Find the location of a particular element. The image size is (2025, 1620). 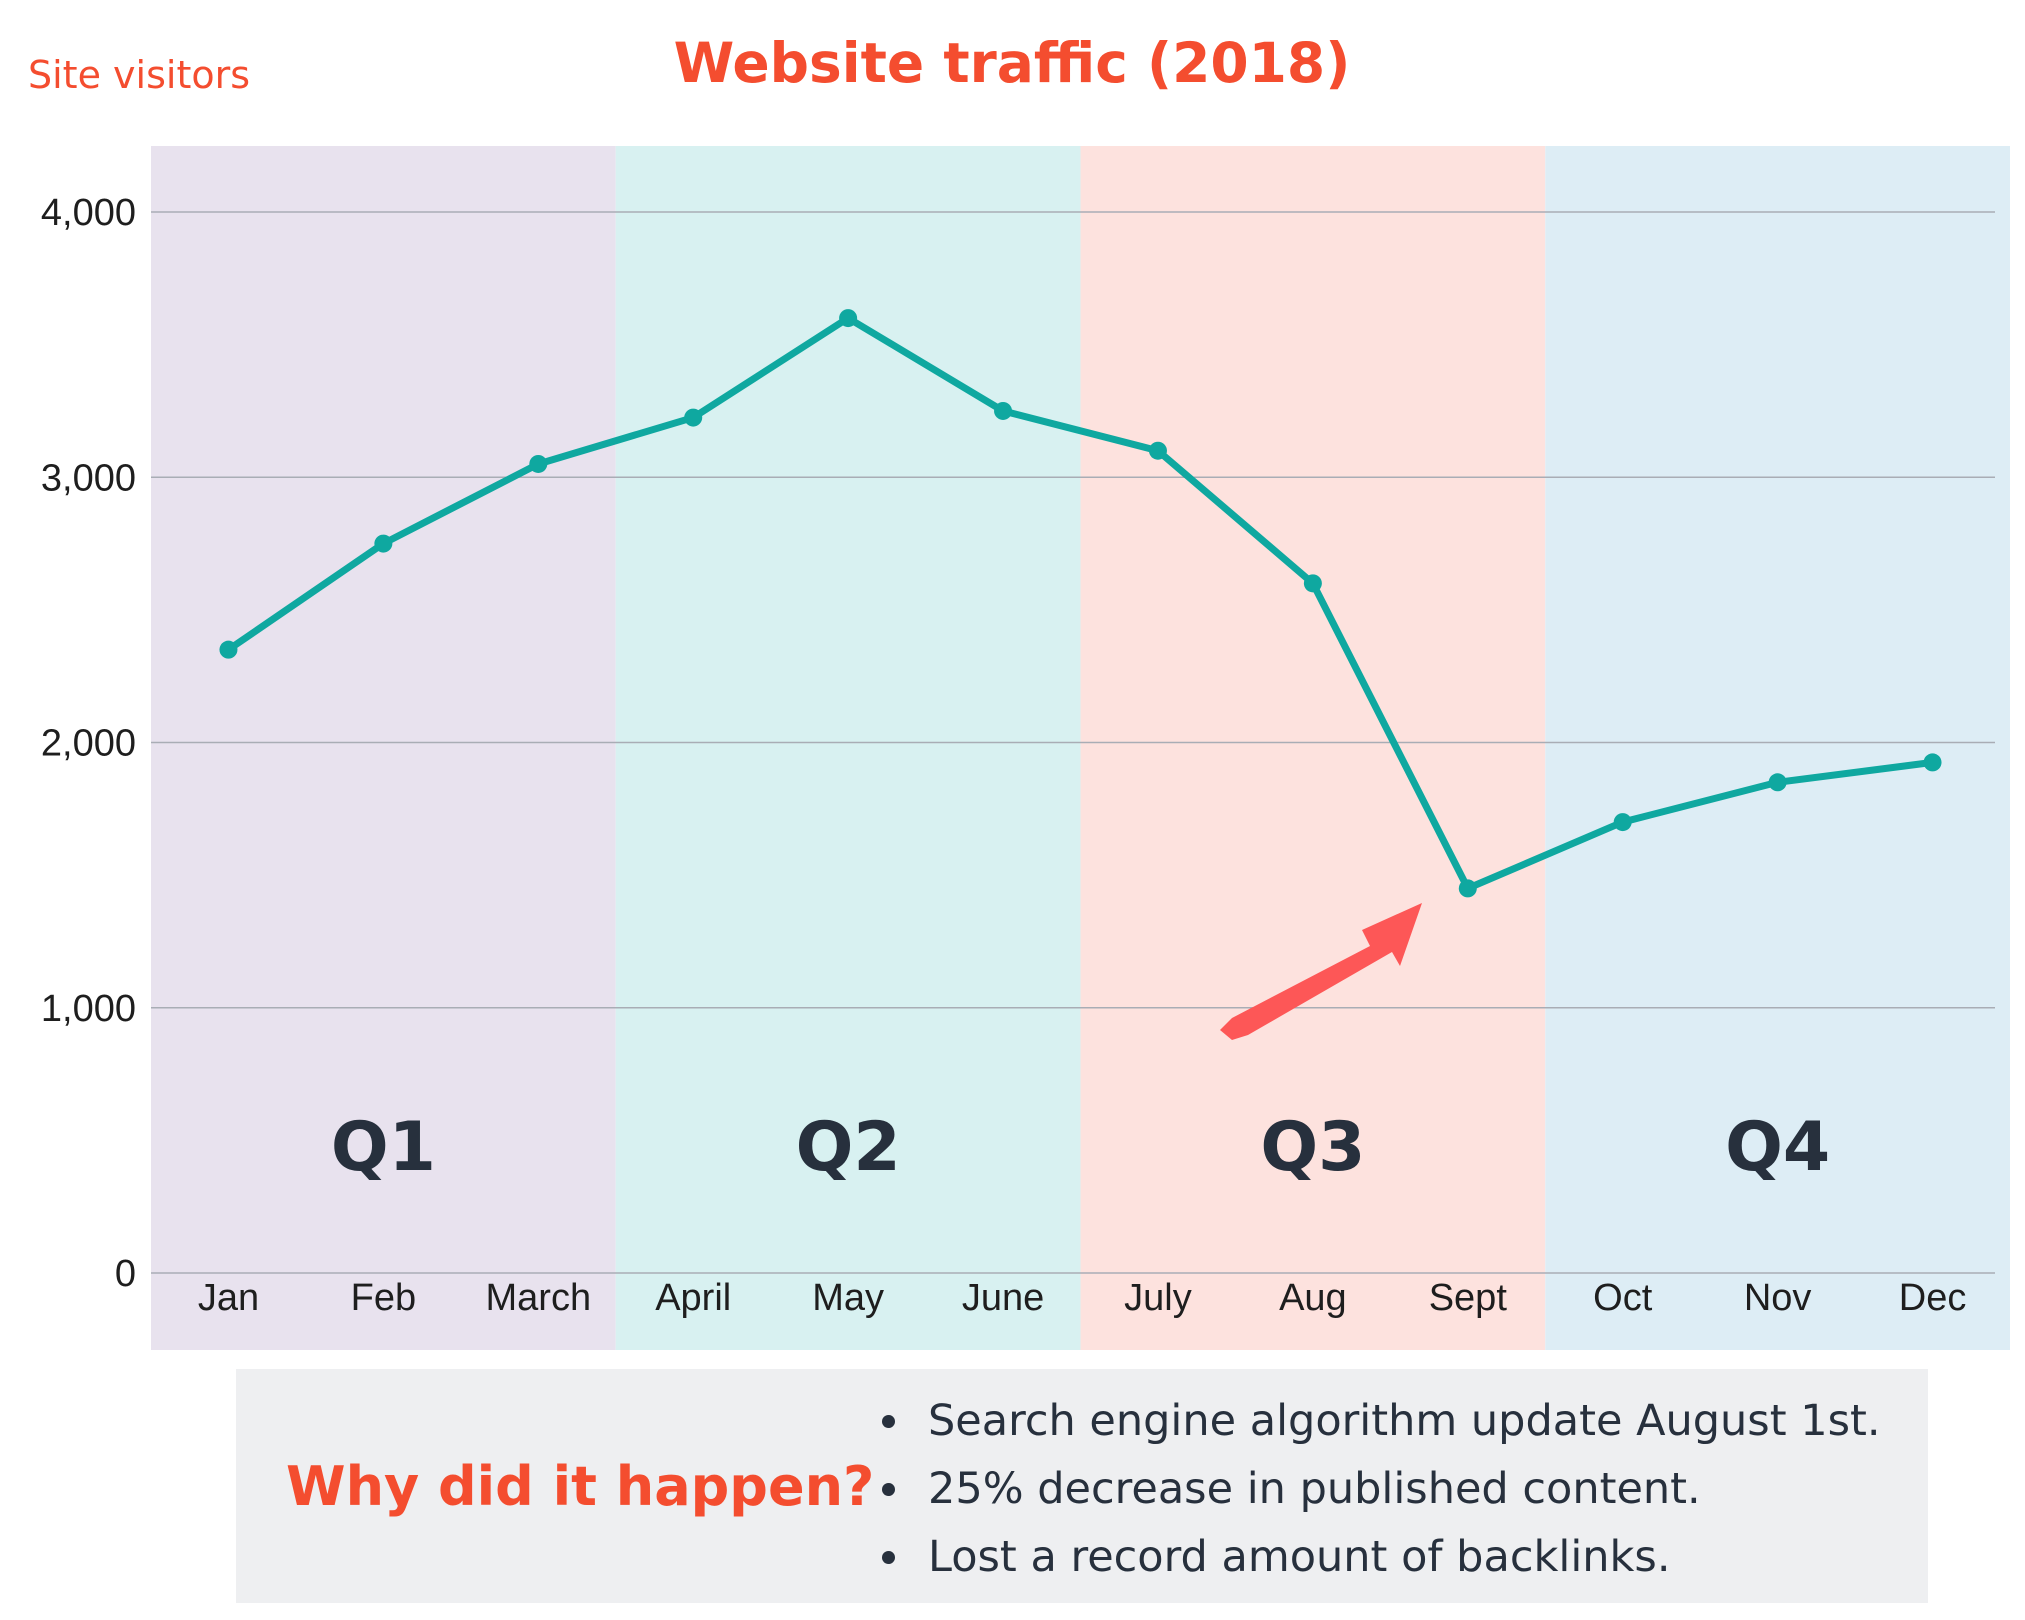

y-axis-ticks: 0 1,000 2,000 3,000 4,000 is located at coordinates (88, 743).